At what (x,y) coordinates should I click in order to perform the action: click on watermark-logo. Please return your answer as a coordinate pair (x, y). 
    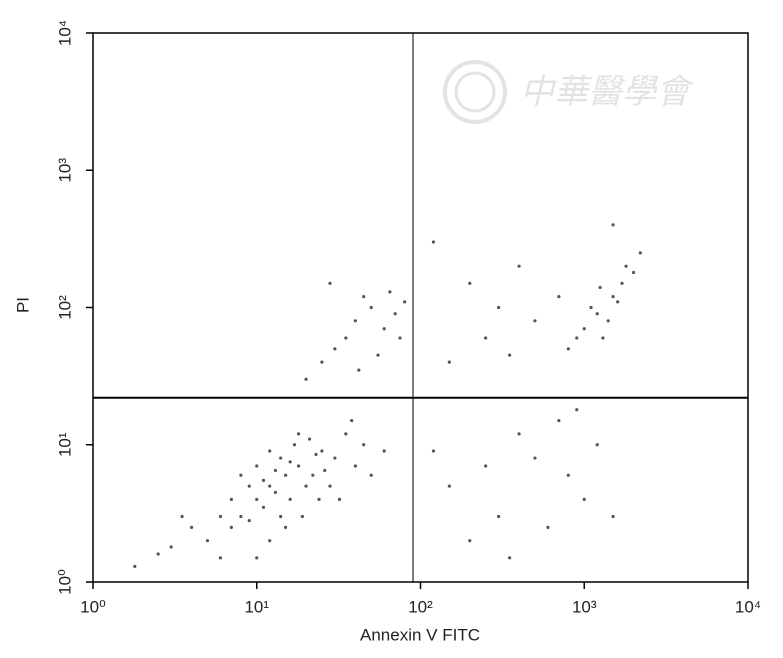
    Looking at the image, I should click on (475, 92).